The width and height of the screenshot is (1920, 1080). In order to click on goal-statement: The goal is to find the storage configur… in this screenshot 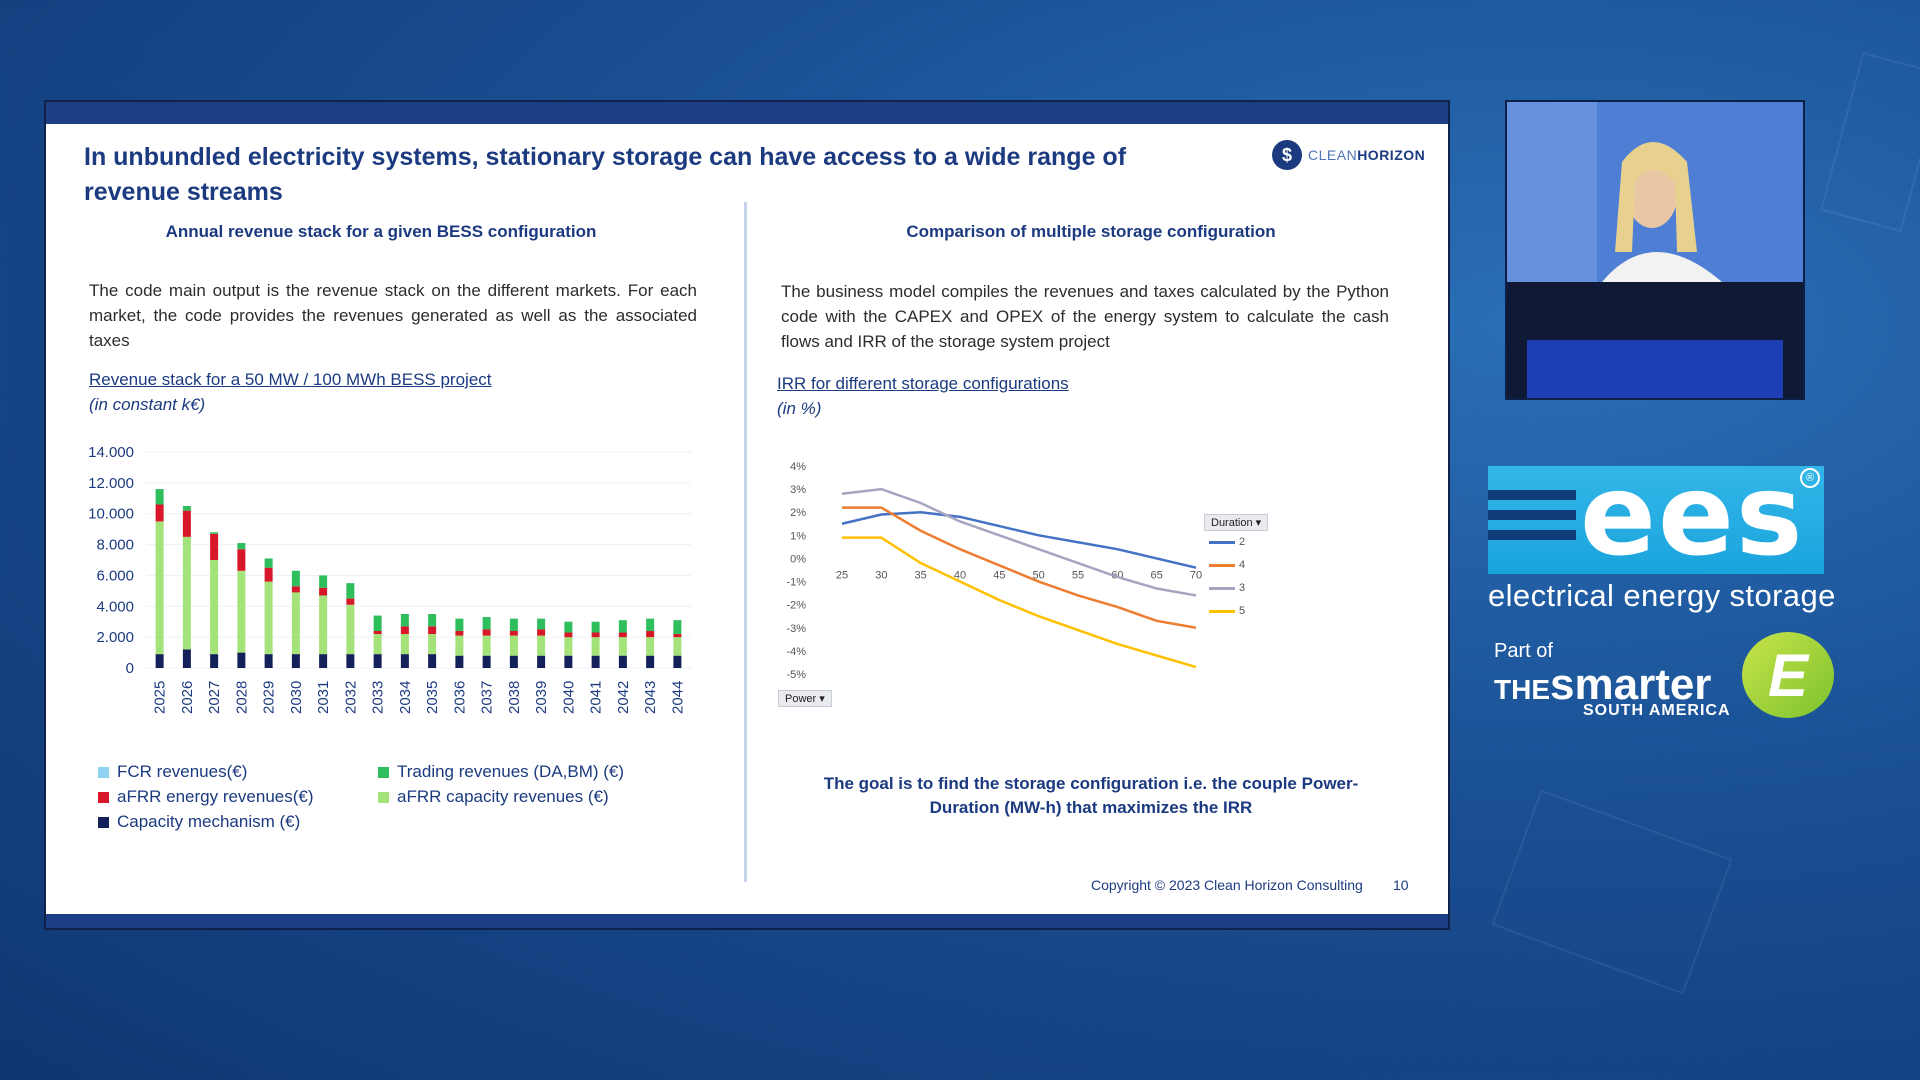, I will do `click(1091, 795)`.